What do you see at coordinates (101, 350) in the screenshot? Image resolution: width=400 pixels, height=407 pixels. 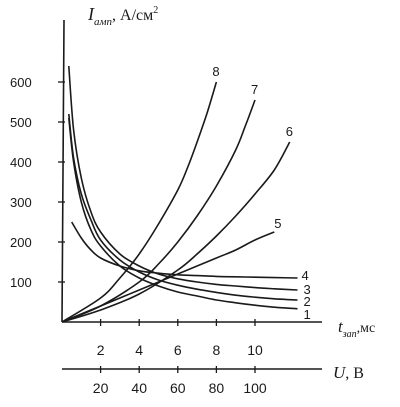 I see `time-tick-label: 2` at bounding box center [101, 350].